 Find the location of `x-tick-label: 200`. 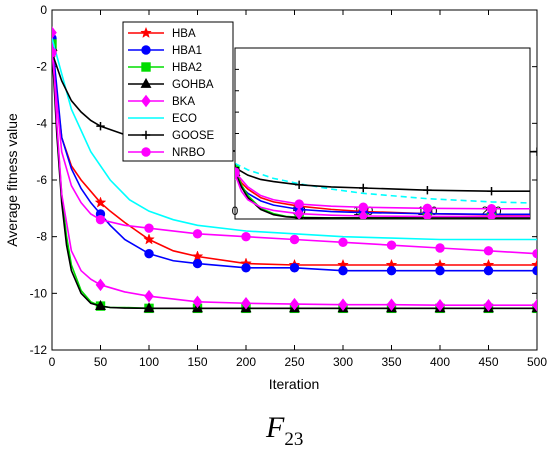

x-tick-label: 200 is located at coordinates (246, 362).